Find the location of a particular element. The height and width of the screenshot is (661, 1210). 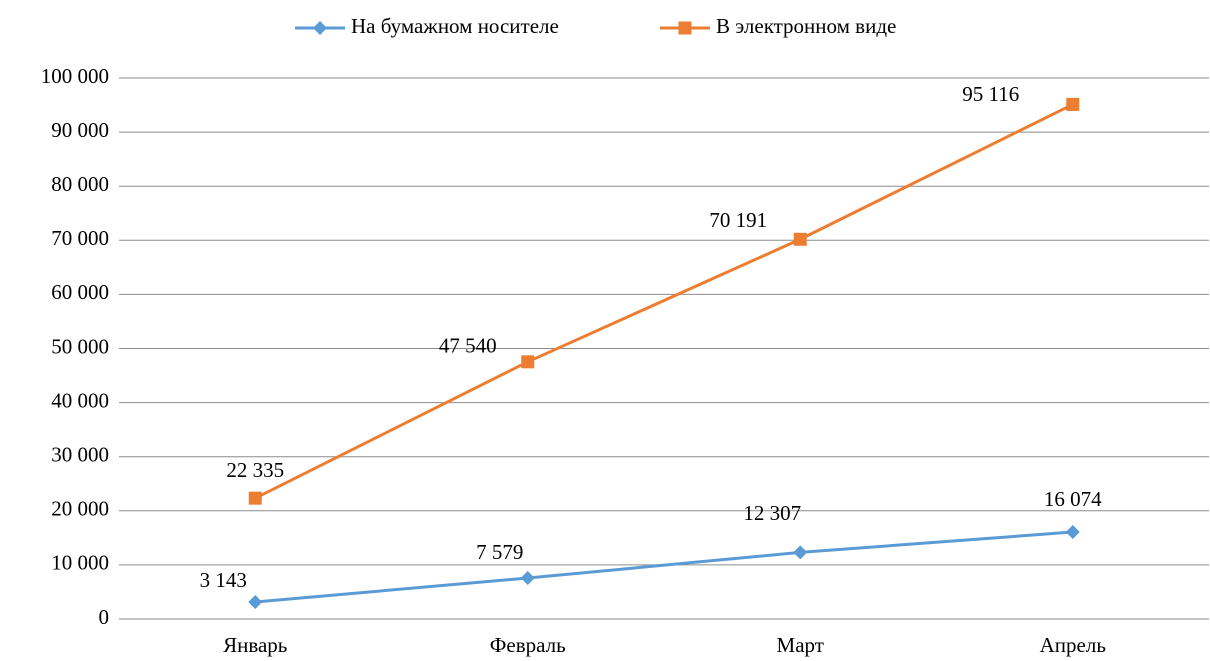

y-tick-label: 30 000 is located at coordinates (80, 455).